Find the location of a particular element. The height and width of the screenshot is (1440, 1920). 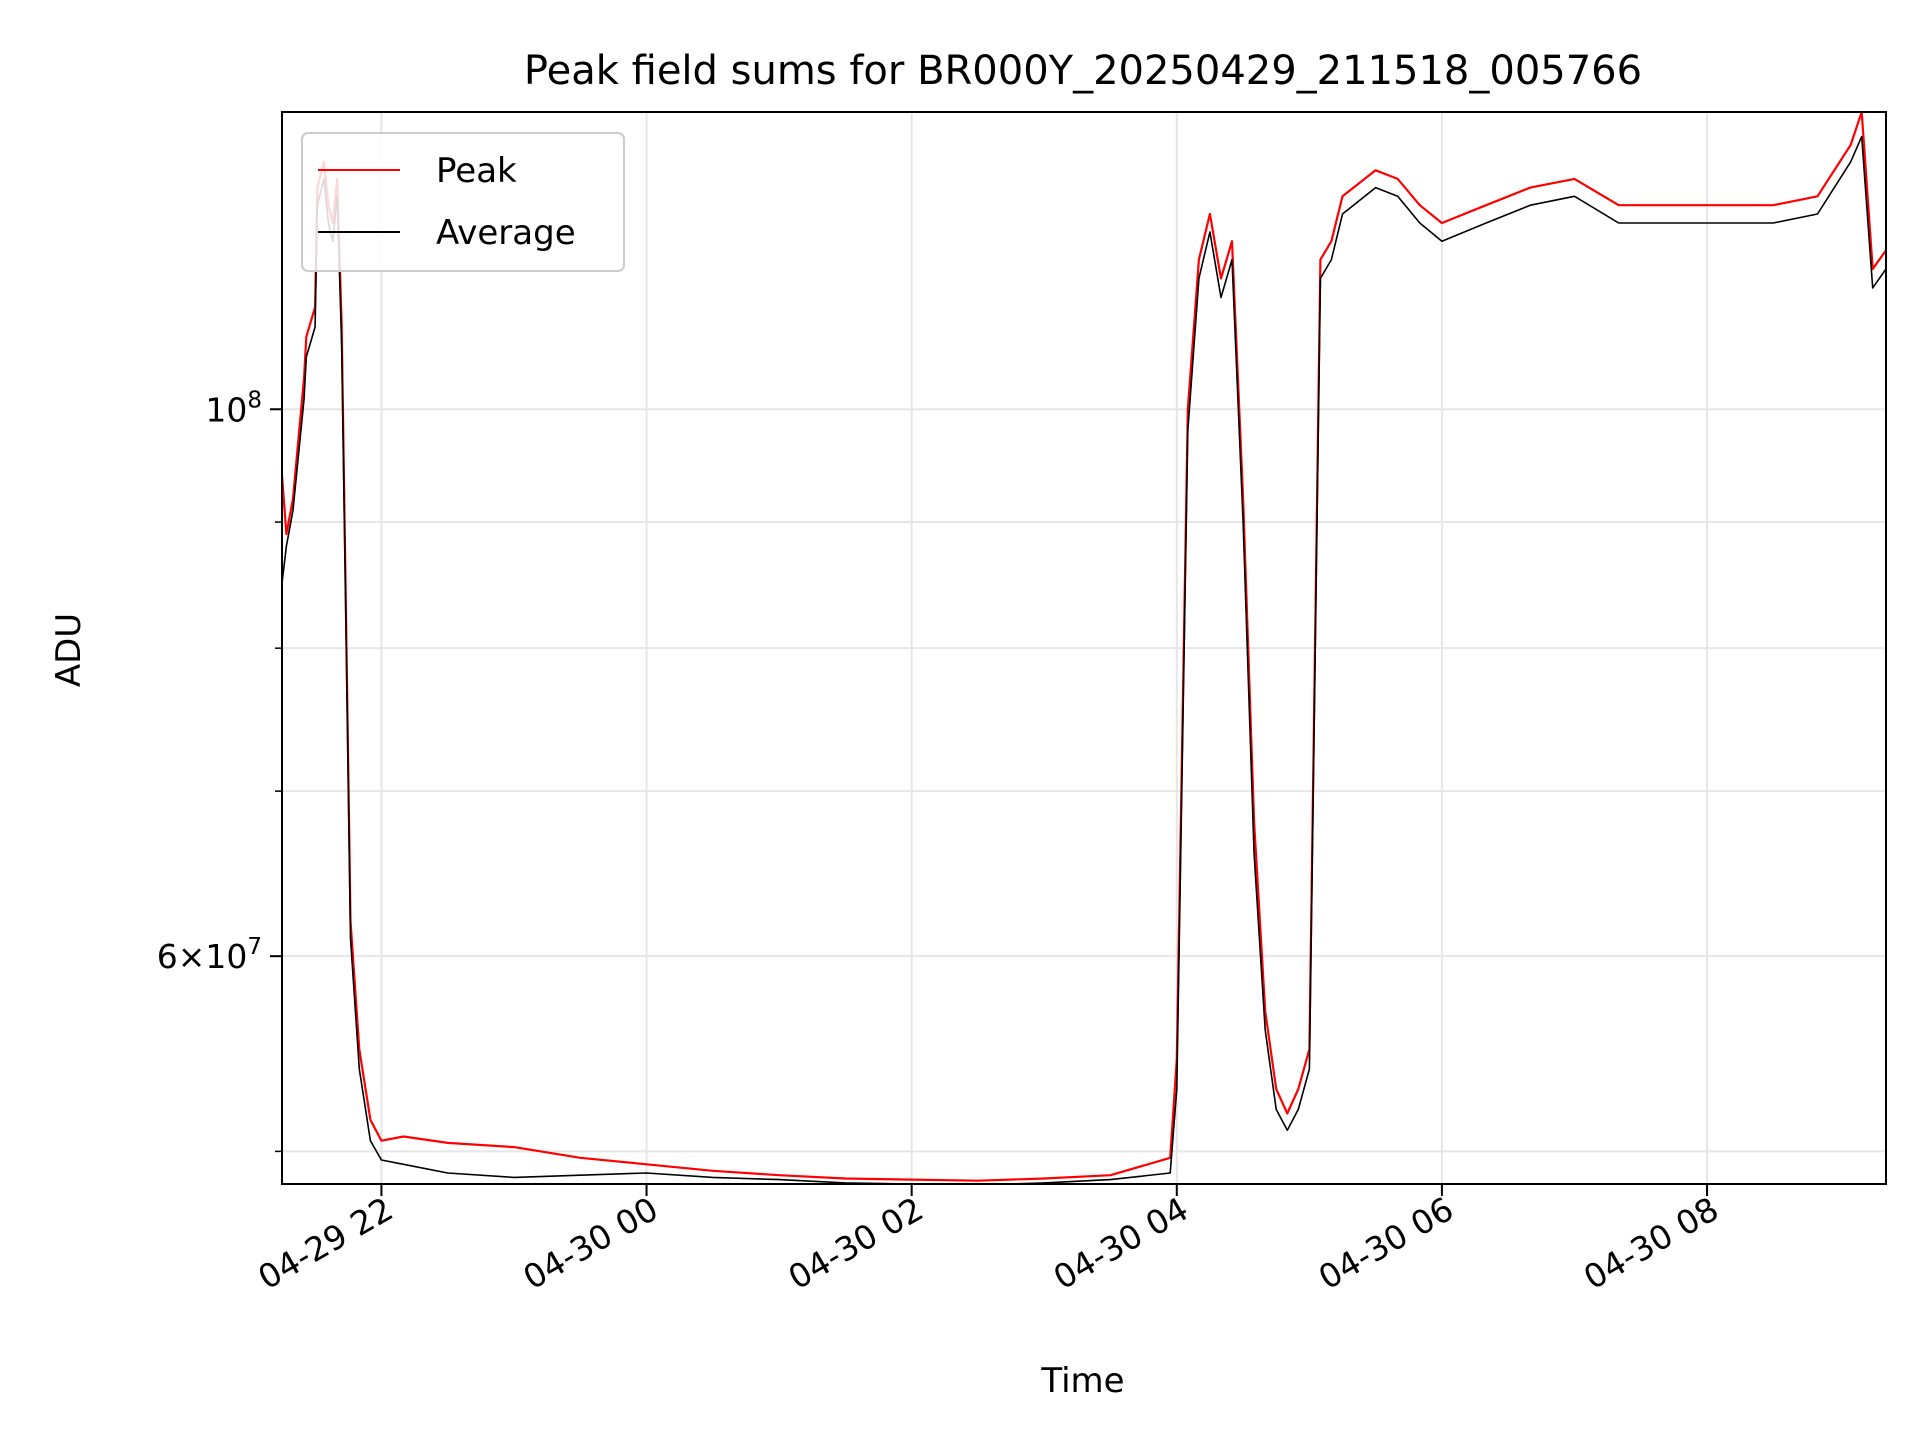

x-axis-label: Time is located at coordinates (1082, 1381).